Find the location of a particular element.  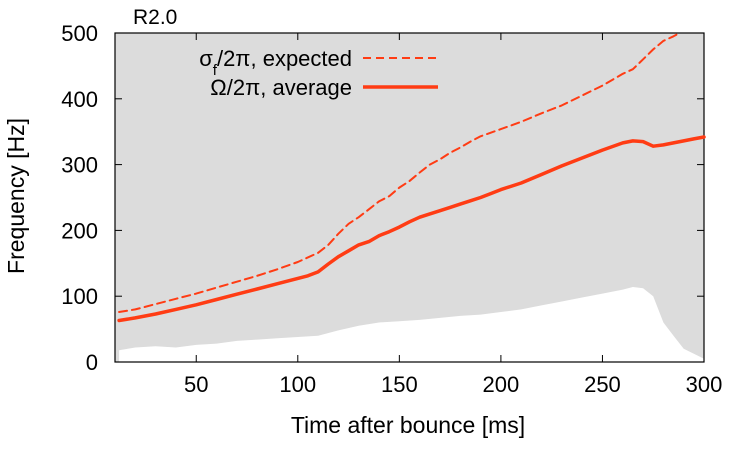

legend-average-rest: /2π, average is located at coordinates (289, 87).